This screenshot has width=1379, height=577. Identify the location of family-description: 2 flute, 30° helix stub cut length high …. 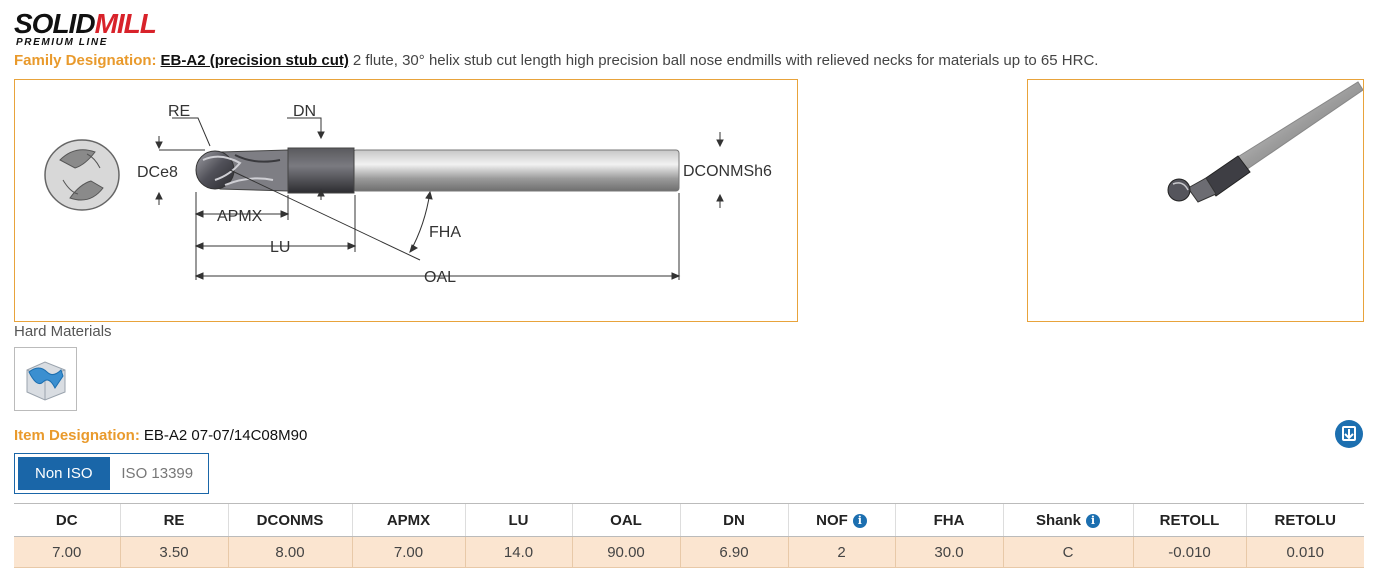
(725, 60).